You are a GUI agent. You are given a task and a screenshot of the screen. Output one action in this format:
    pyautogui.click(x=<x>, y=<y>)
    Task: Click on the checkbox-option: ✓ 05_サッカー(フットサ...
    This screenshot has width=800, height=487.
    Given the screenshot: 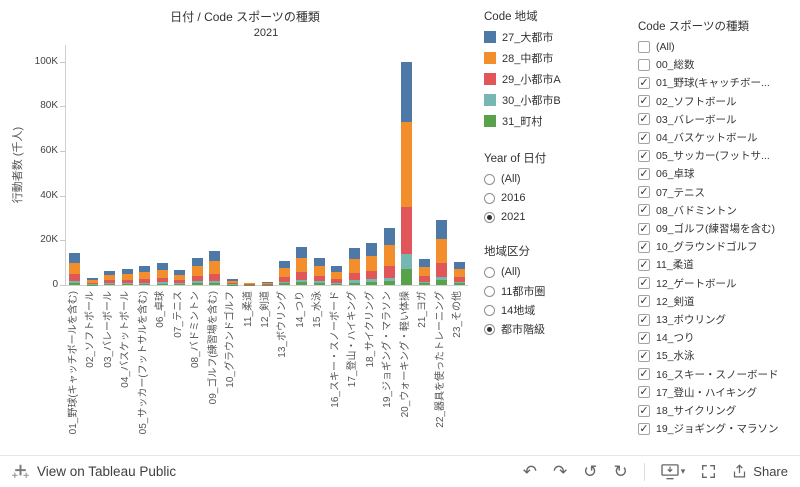 What is the action you would take?
    pyautogui.click(x=704, y=155)
    